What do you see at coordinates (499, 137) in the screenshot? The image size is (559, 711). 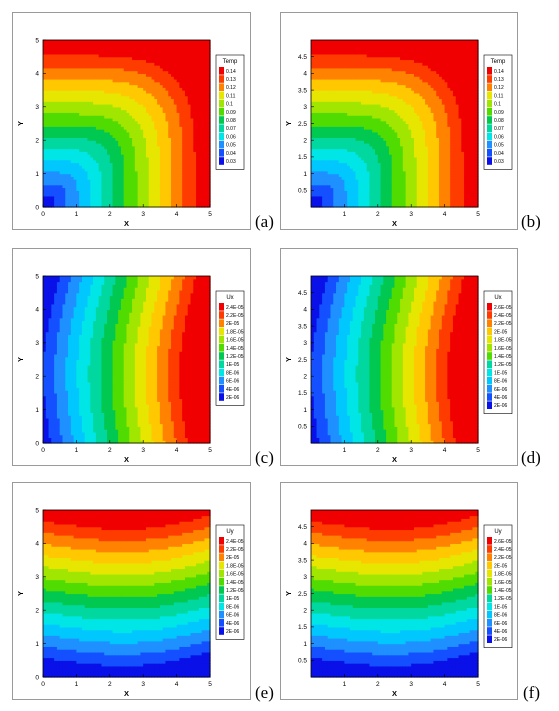 I see `legend-level: 0.06` at bounding box center [499, 137].